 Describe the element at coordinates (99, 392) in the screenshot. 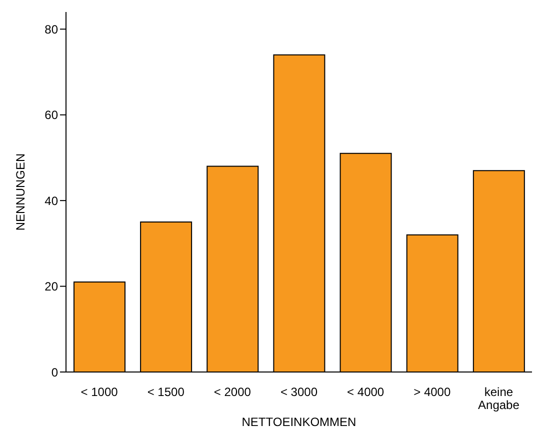

I see `x-tick-label: < 1000` at that location.